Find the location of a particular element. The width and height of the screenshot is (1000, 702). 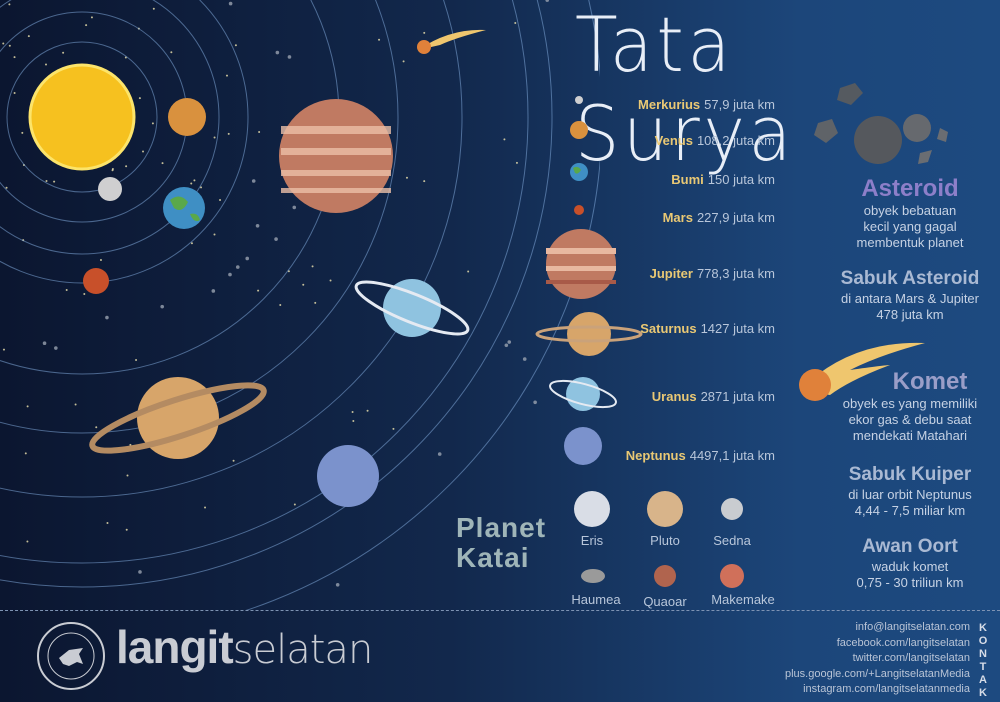

langitselatan-seal-logo is located at coordinates (71, 656).